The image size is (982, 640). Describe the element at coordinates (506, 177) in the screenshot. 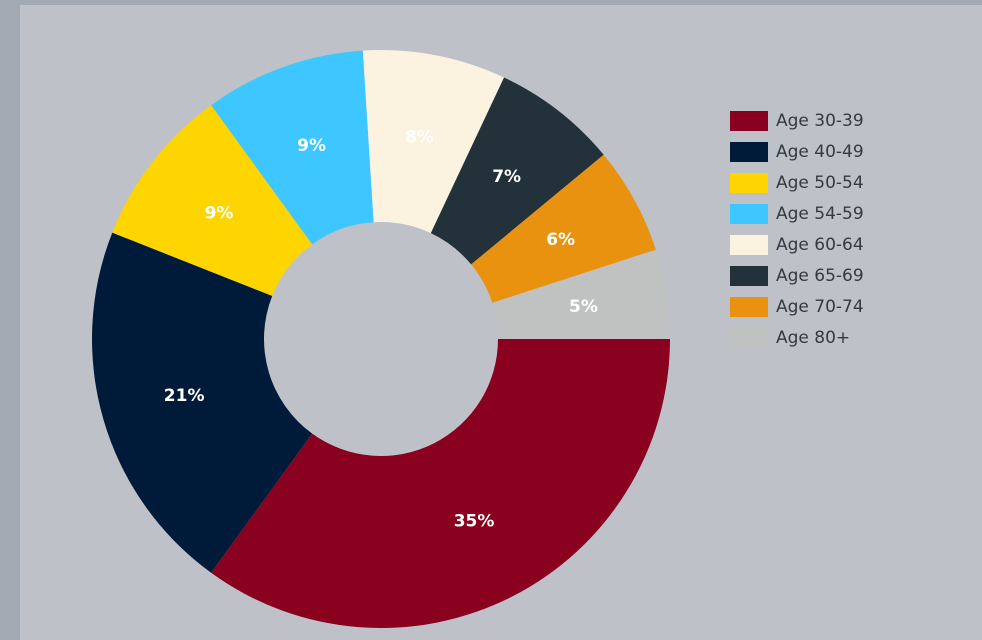

I see `slice-label: 7%` at that location.